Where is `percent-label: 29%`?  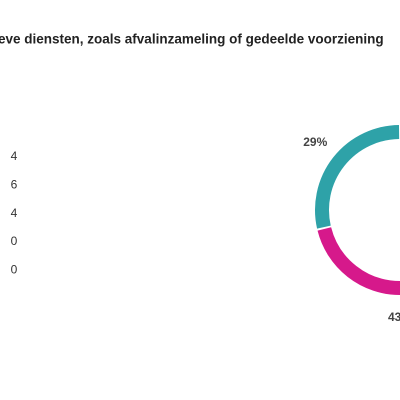
percent-label: 29% is located at coordinates (315, 142).